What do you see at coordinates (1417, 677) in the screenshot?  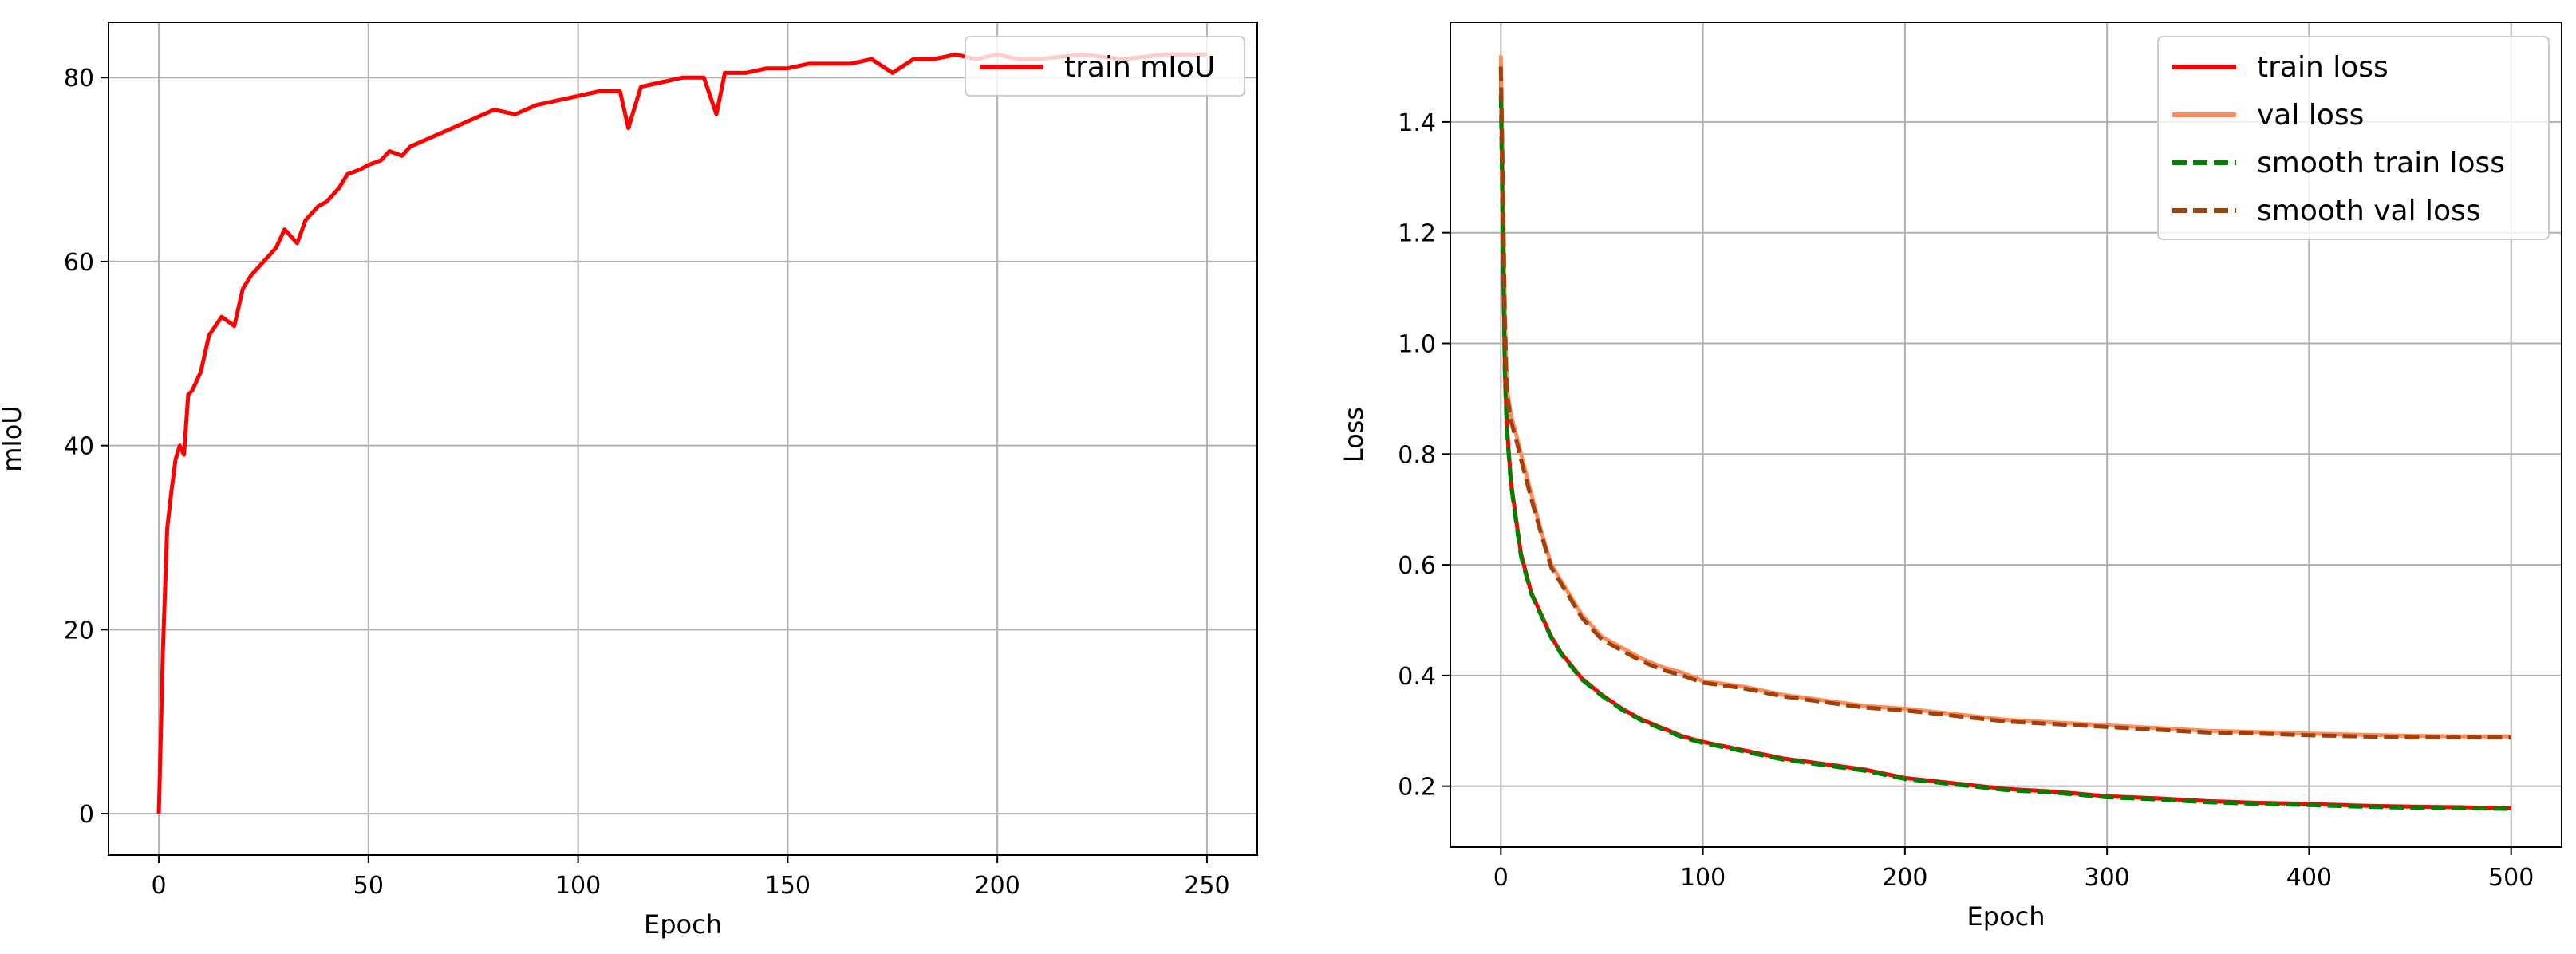 I see `y-tick-label: 0.4` at bounding box center [1417, 677].